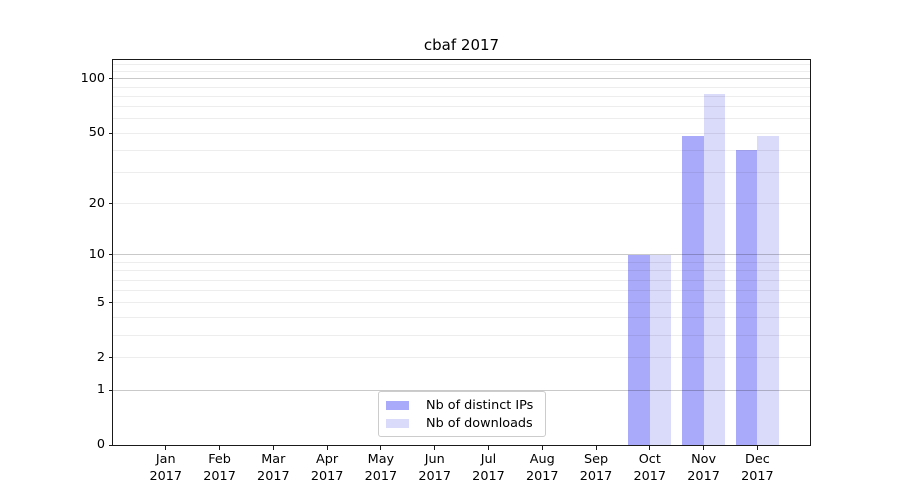 Image resolution: width=900 pixels, height=500 pixels. What do you see at coordinates (100, 357) in the screenshot?
I see `y-tick-label: 2` at bounding box center [100, 357].